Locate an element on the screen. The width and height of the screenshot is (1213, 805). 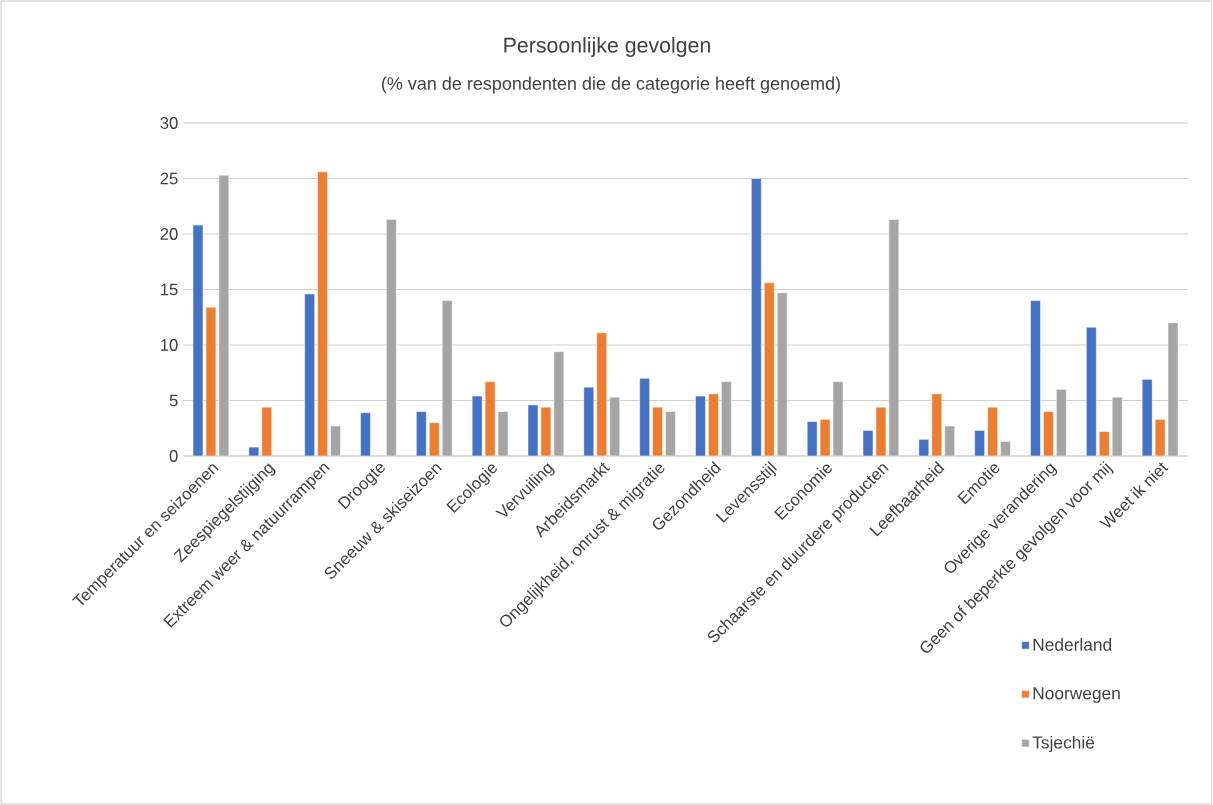
legend-label: Noorwegen is located at coordinates (1076, 695).